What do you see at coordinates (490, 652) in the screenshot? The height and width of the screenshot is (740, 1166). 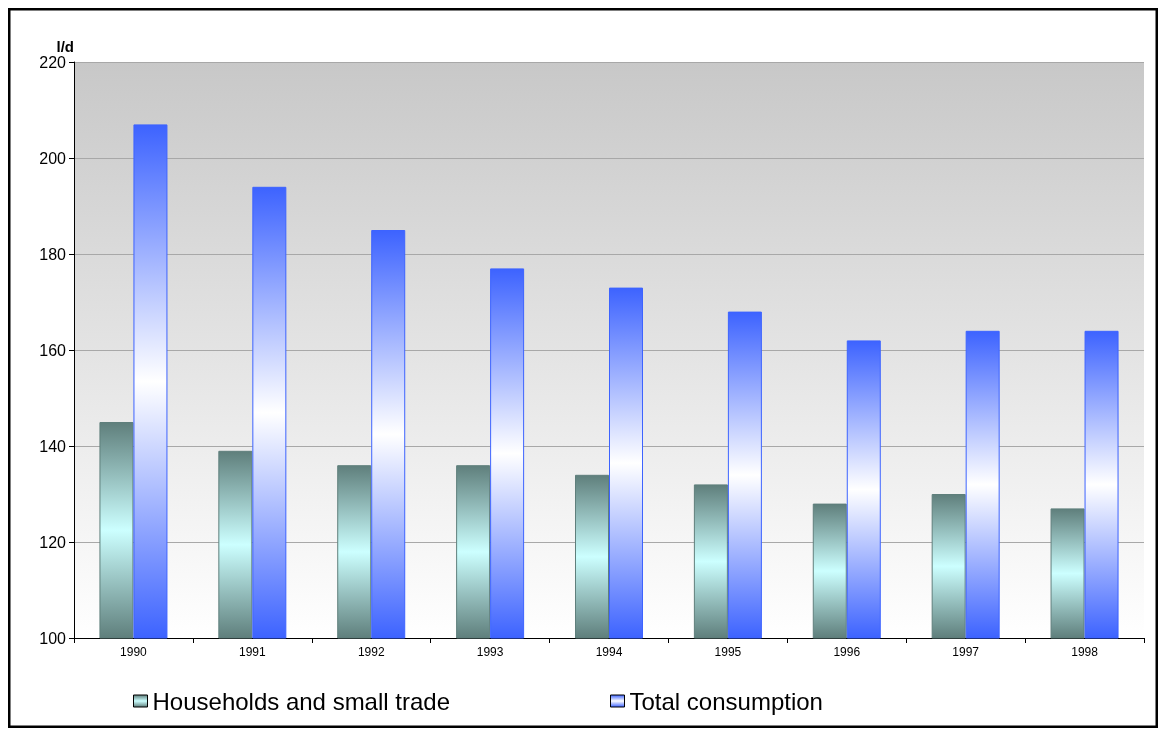 I see `x-tick-label: 1993` at bounding box center [490, 652].